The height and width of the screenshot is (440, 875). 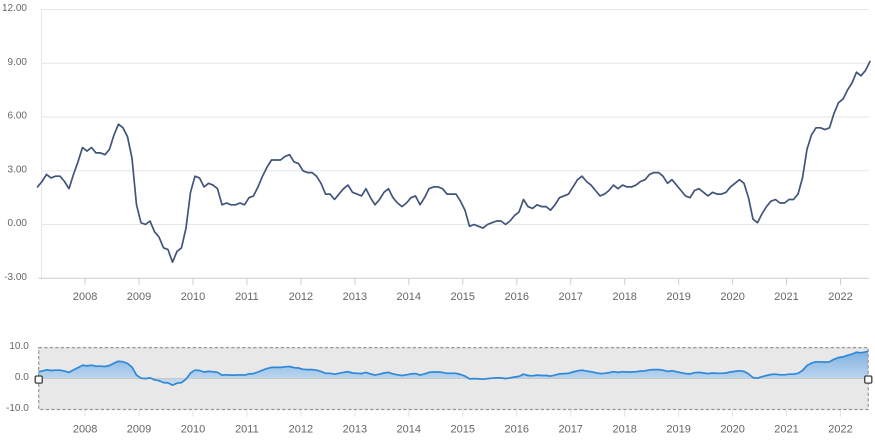 What do you see at coordinates (18, 170) in the screenshot?
I see `svg-text: 3.00` at bounding box center [18, 170].